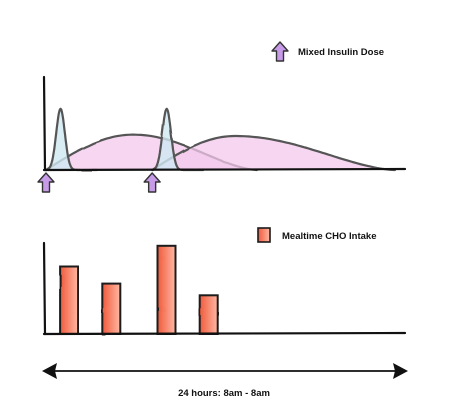 This screenshot has width=449, height=420. What do you see at coordinates (400, 371) in the screenshot?
I see `arrow-right-icon` at bounding box center [400, 371].